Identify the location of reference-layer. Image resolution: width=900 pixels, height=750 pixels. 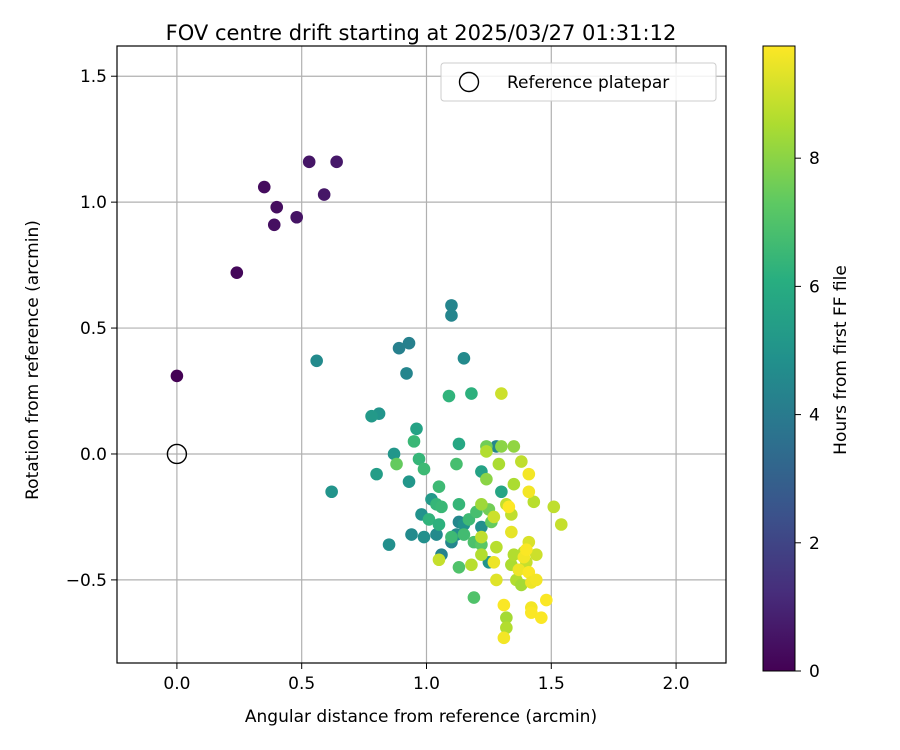
(177, 454).